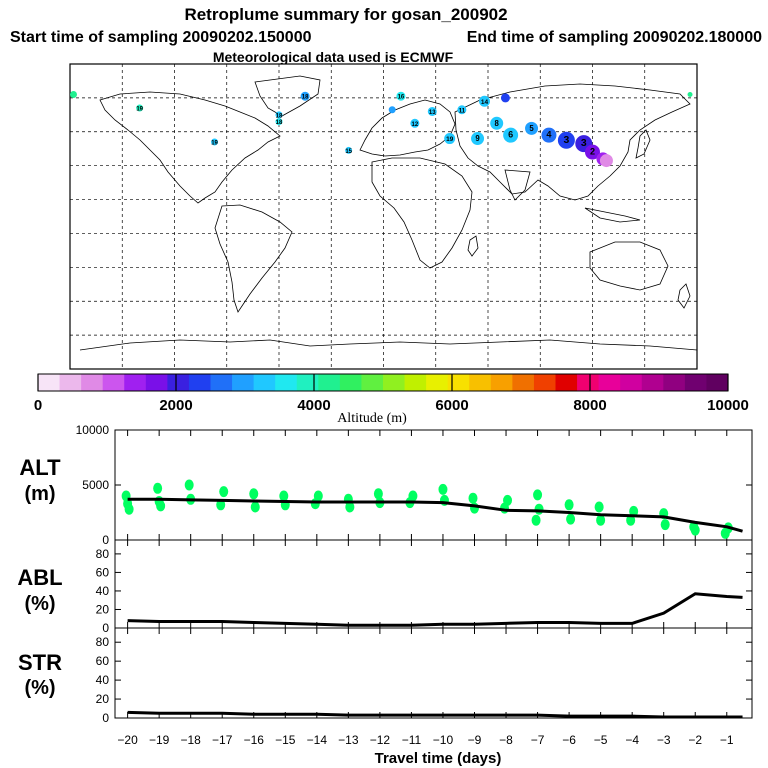 This screenshot has height=768, width=768. What do you see at coordinates (510, 135) in the screenshot?
I see `plume-marker-label: 6` at bounding box center [510, 135].